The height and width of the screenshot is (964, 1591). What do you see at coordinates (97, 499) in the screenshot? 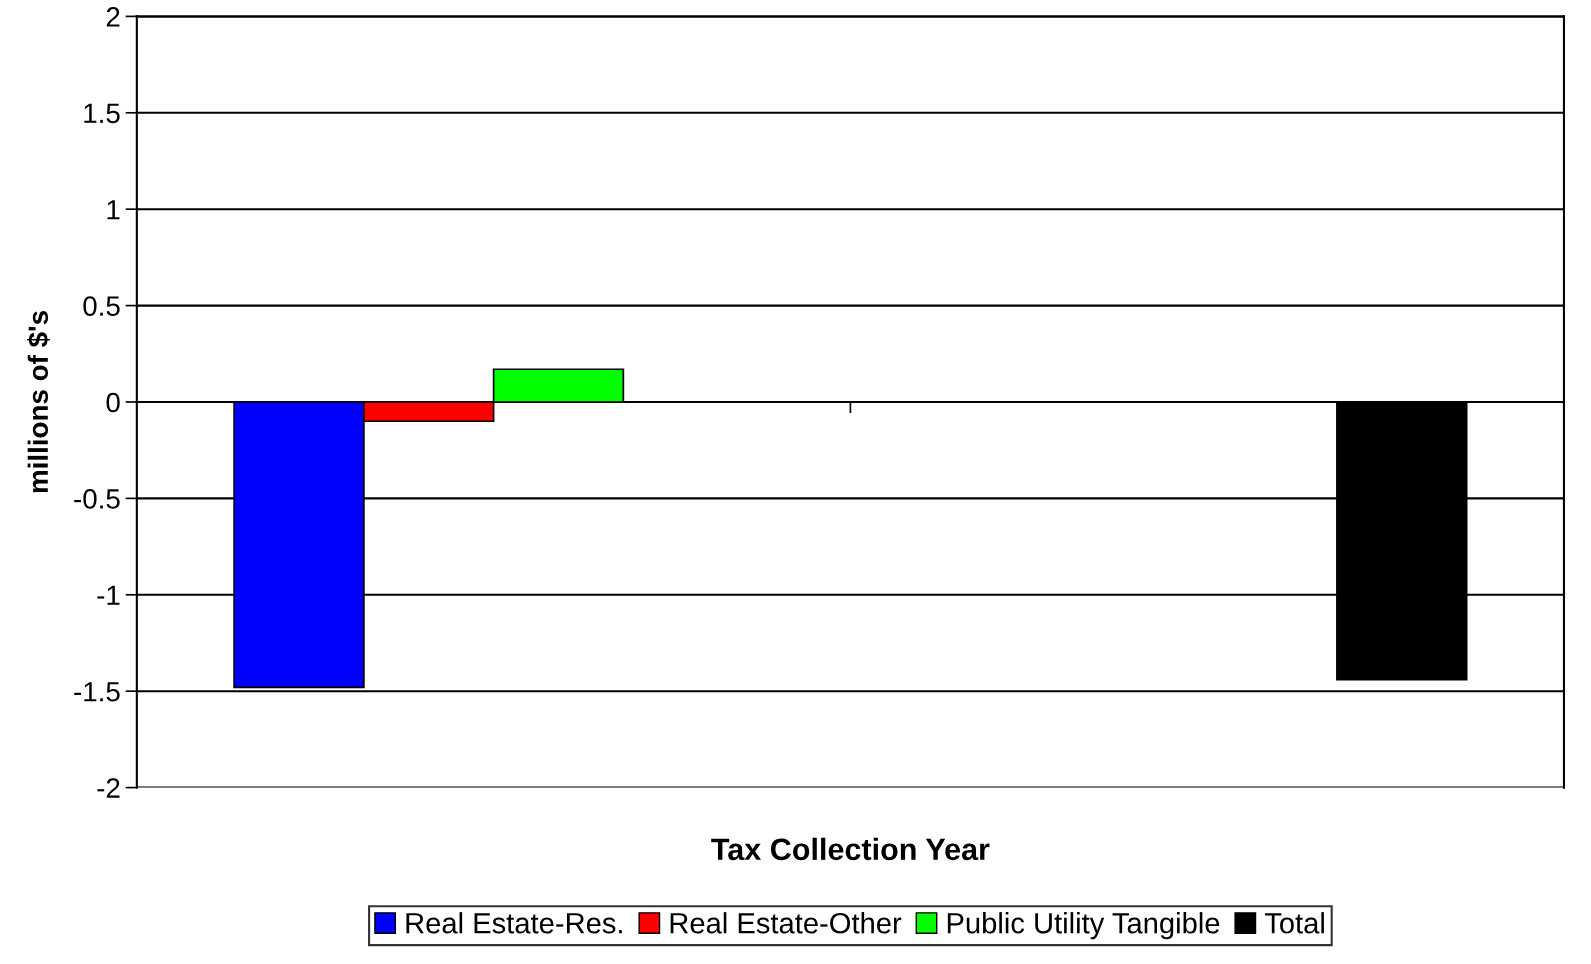
I see `y-tick-label: -0.5` at bounding box center [97, 499].